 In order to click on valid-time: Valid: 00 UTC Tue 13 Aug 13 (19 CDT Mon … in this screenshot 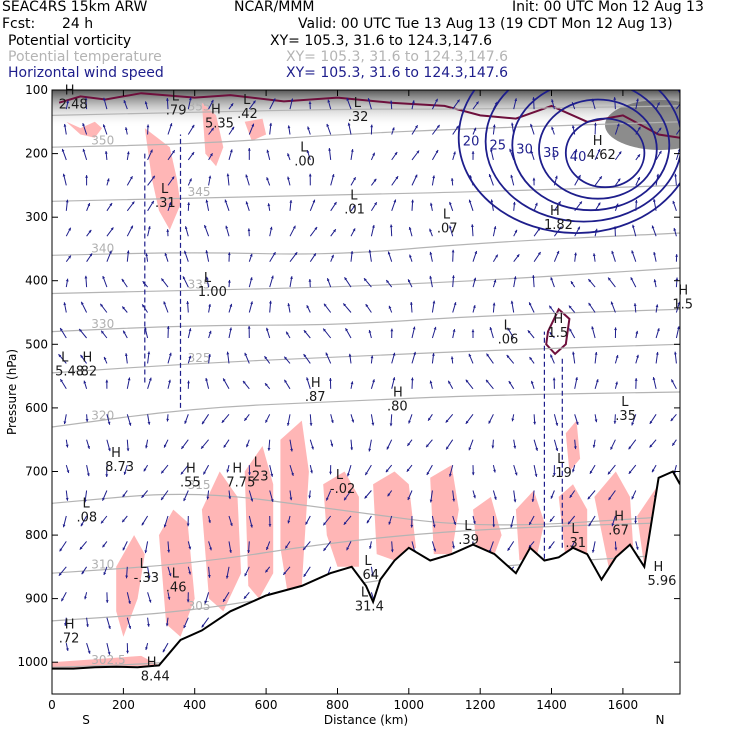, I will do `click(485, 24)`.